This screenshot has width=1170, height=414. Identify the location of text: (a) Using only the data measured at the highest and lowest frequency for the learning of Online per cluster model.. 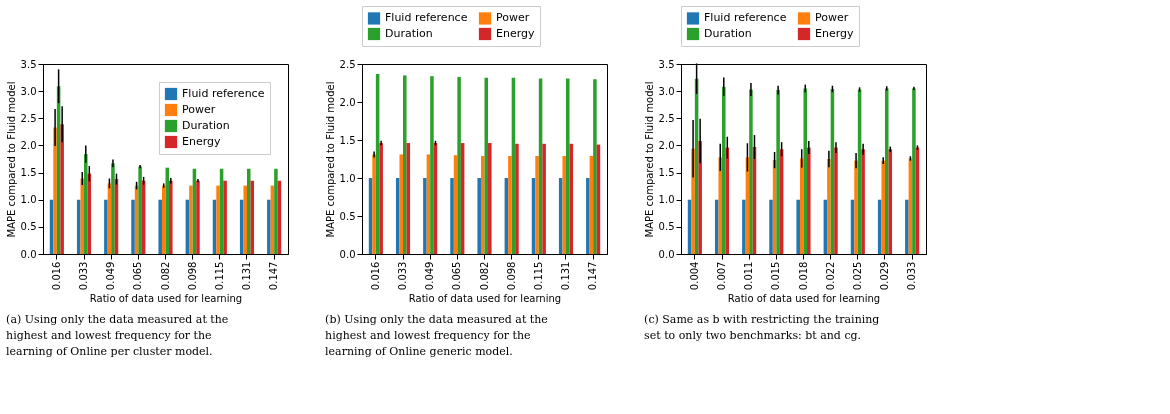
(117, 335).